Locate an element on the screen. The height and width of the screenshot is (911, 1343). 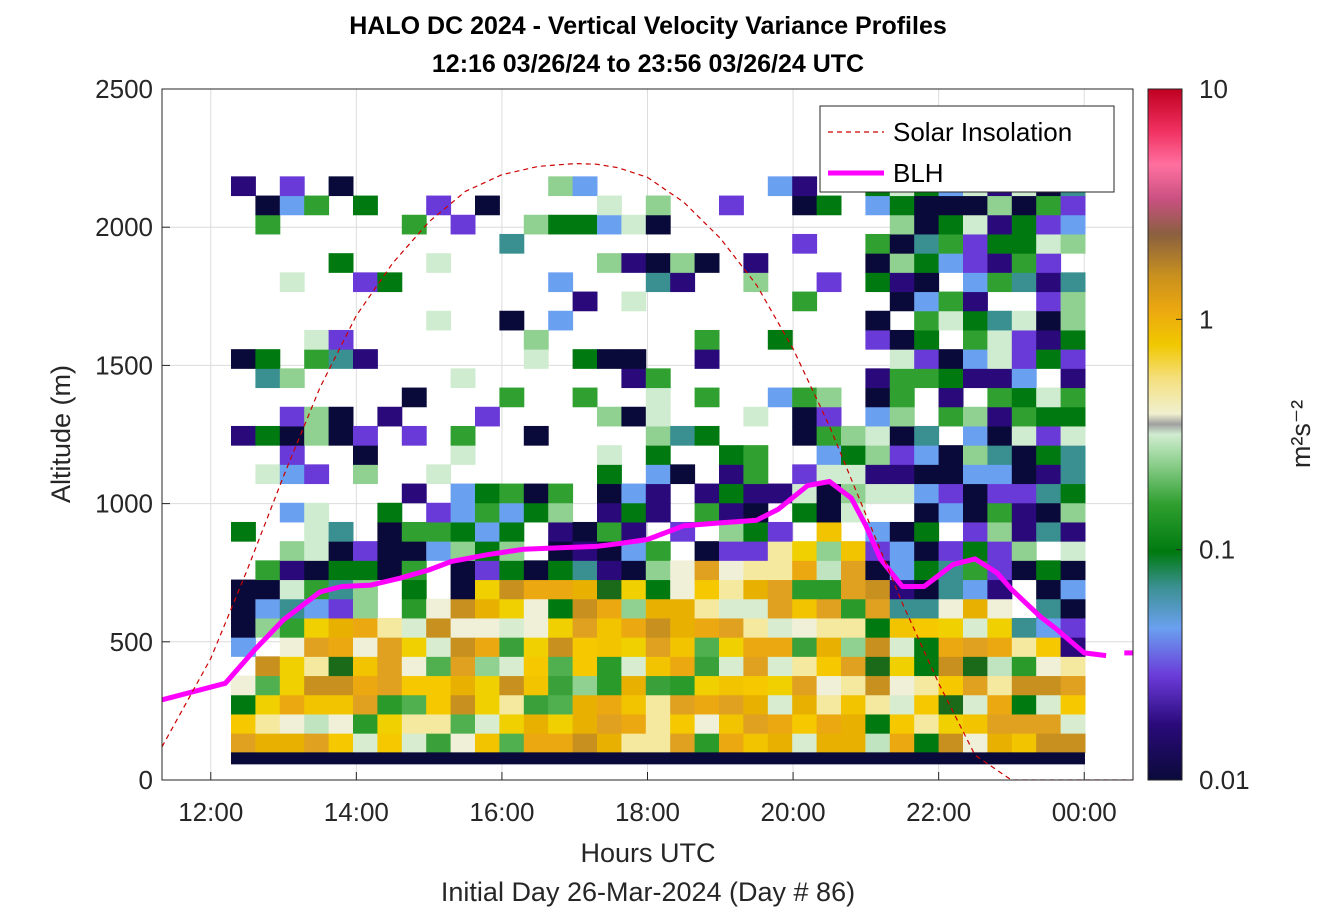
x-tick-label: 18:00 is located at coordinates (647, 812).